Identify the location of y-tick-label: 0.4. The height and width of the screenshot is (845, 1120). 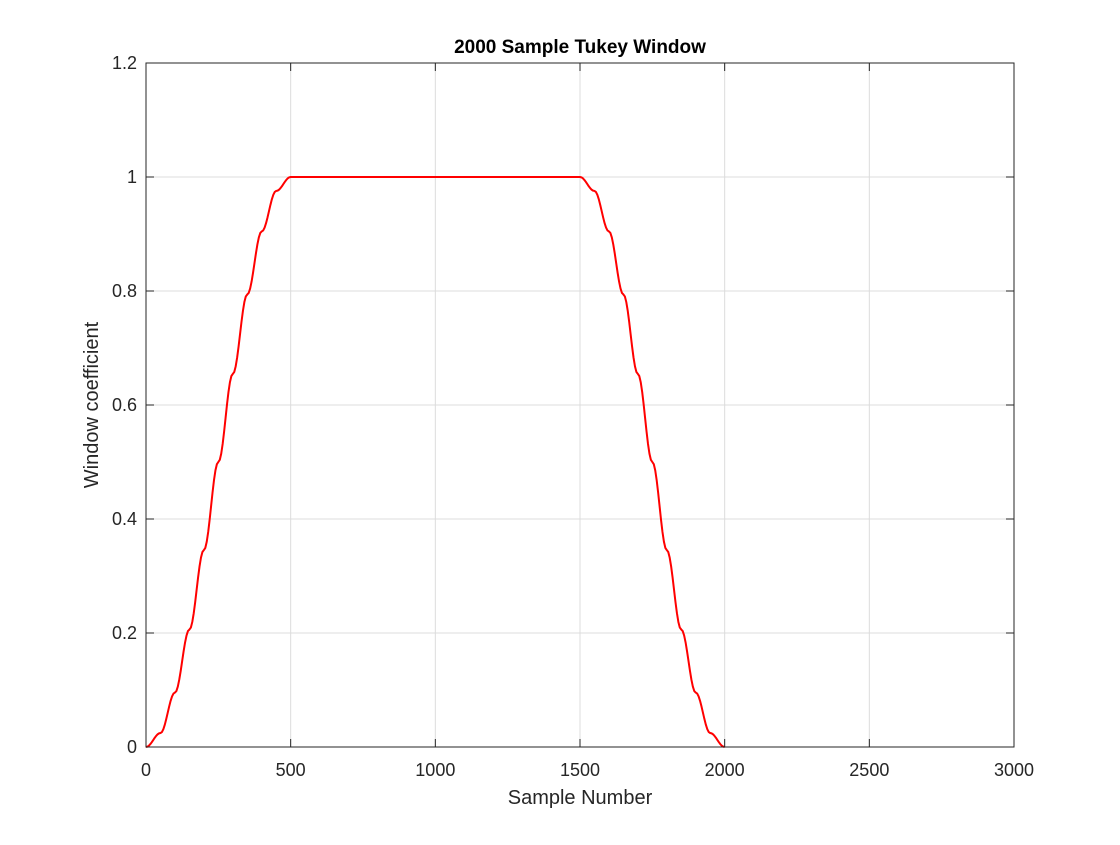
(124, 519).